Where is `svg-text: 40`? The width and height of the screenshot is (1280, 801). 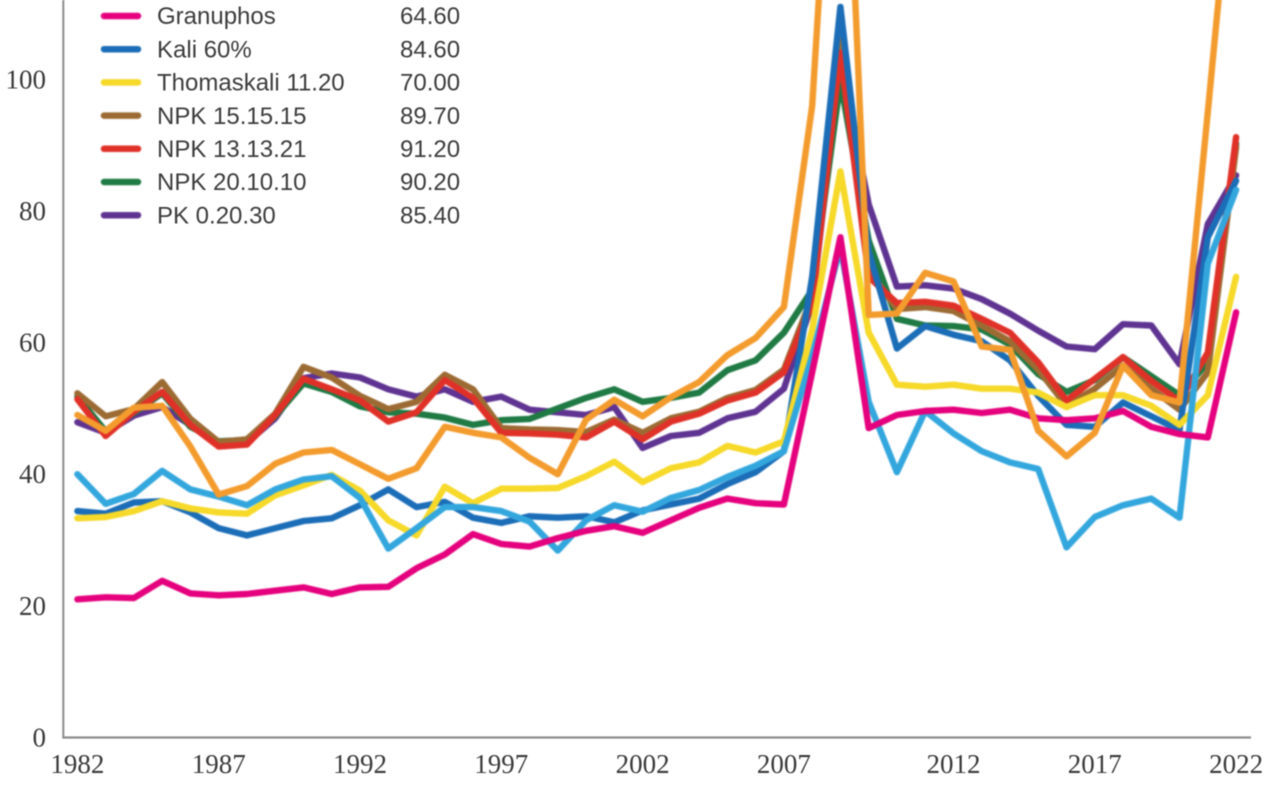
svg-text: 40 is located at coordinates (32, 474).